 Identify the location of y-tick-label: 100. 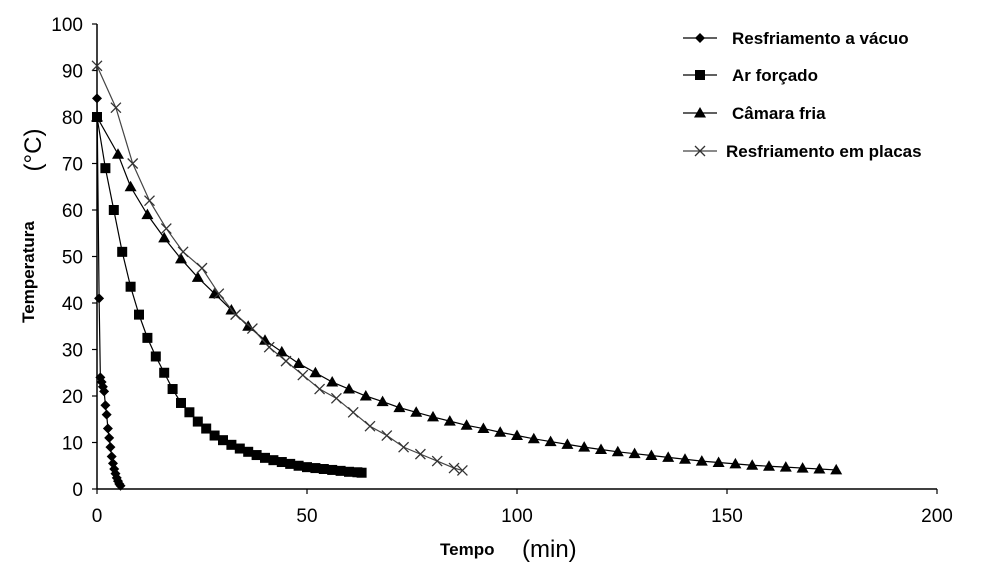
(67, 25).